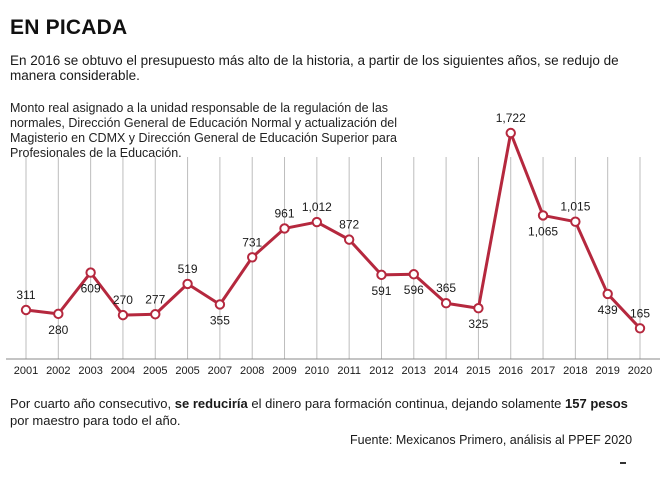 The image size is (664, 498). I want to click on data-label: 277, so click(155, 299).